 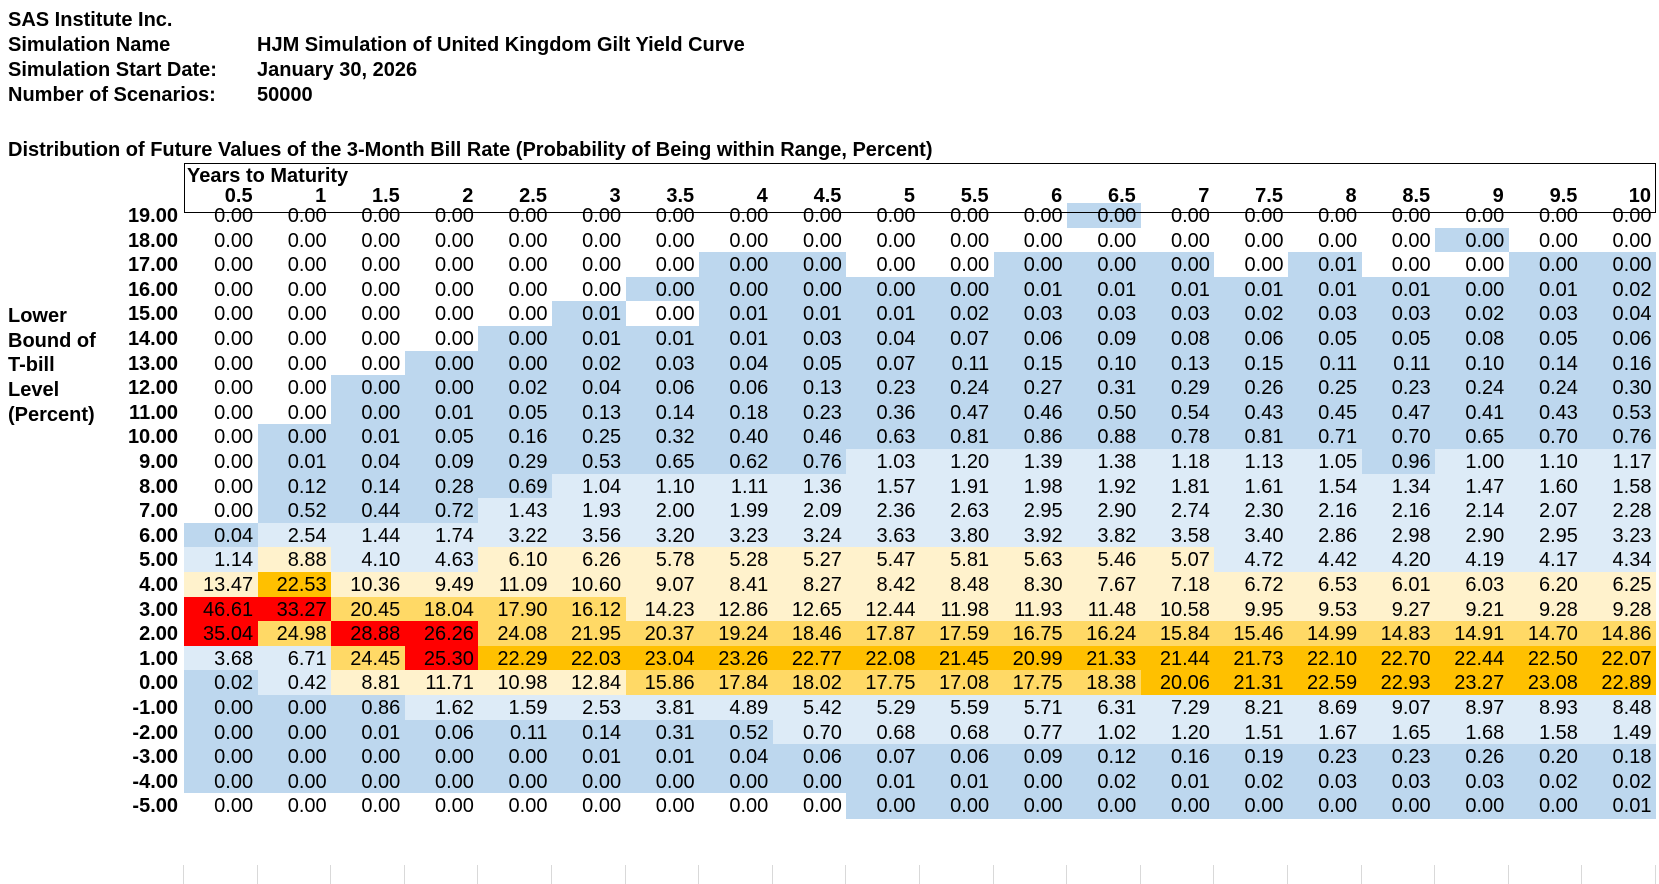 I want to click on table-cell: 0.12, so click(x=1104, y=757).